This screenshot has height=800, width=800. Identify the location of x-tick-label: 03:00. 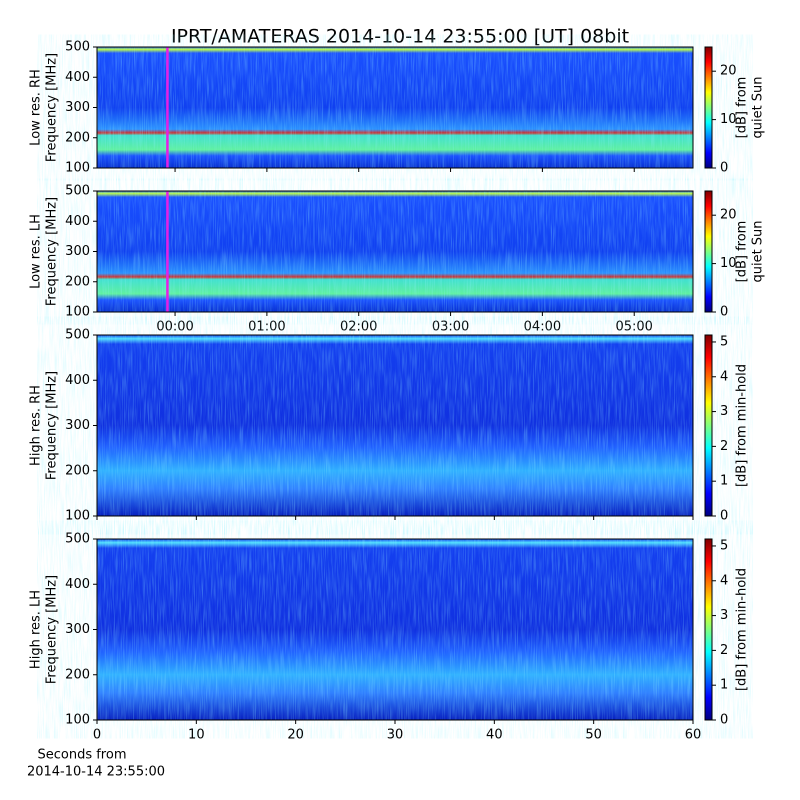
(450, 327).